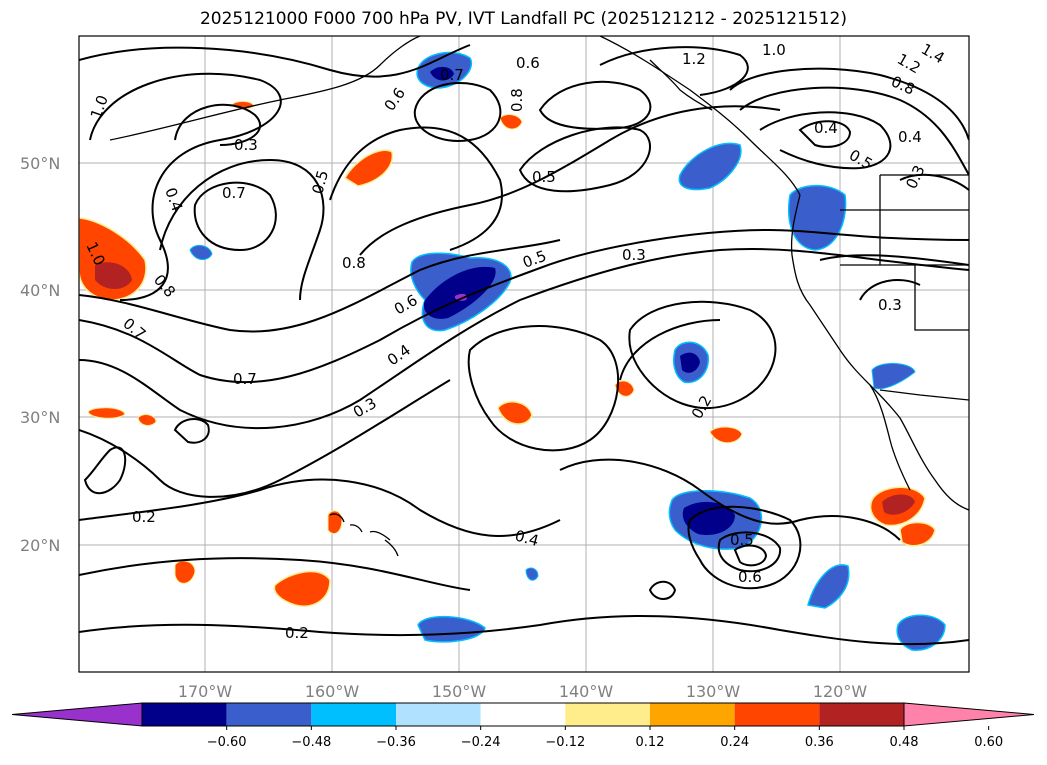 This screenshot has width=1047, height=765. I want to click on colorbar-extend-max, so click(969, 714).